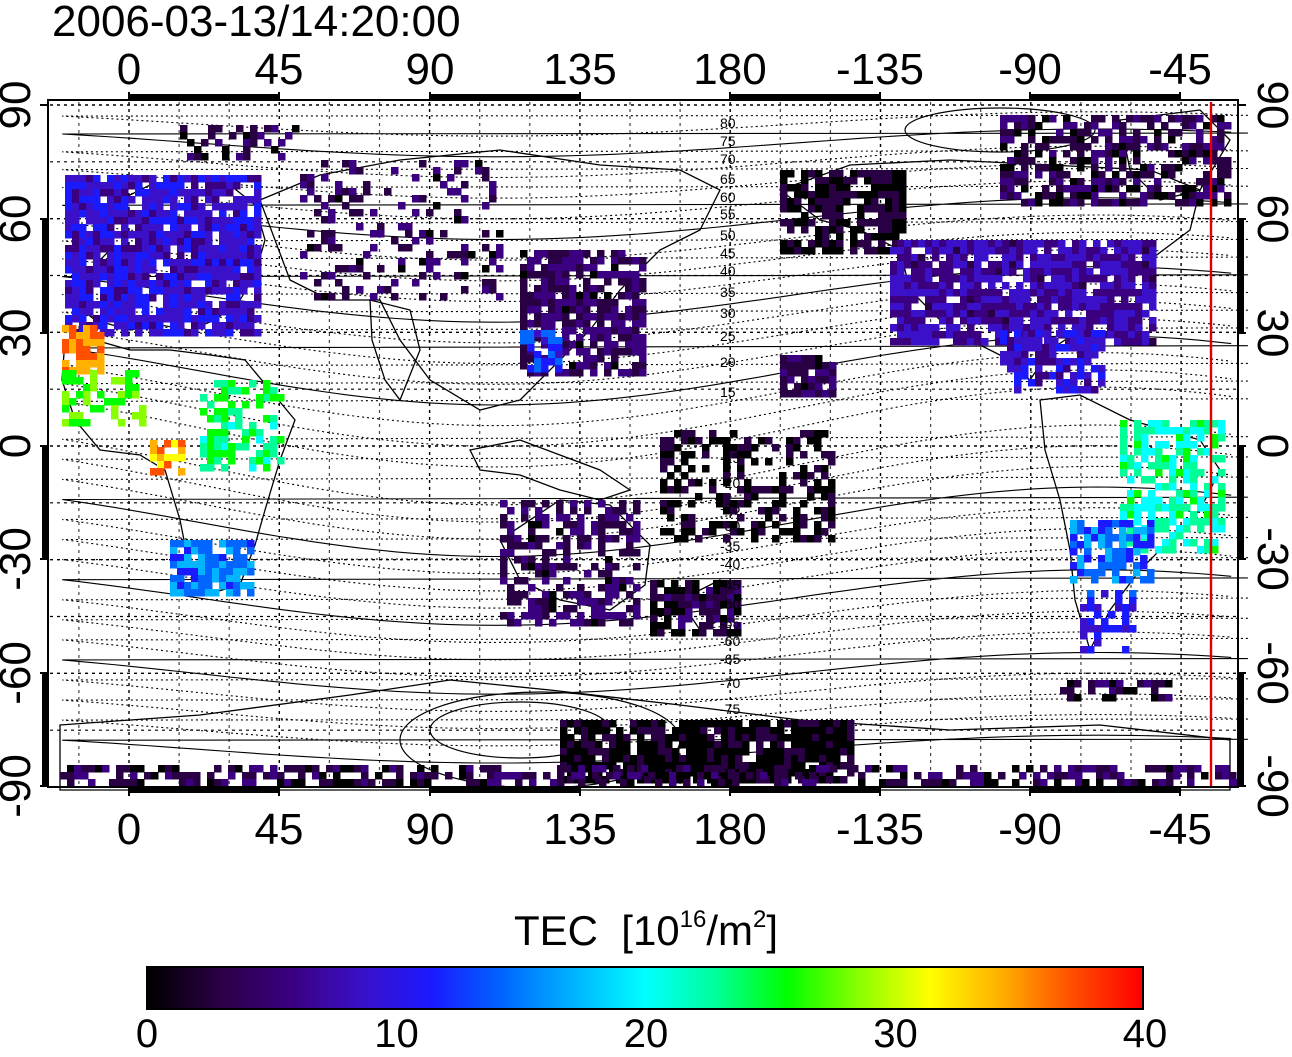 The image size is (1292, 1057). What do you see at coordinates (656, 930) in the screenshot?
I see `colorbar-unit-base: 10` at bounding box center [656, 930].